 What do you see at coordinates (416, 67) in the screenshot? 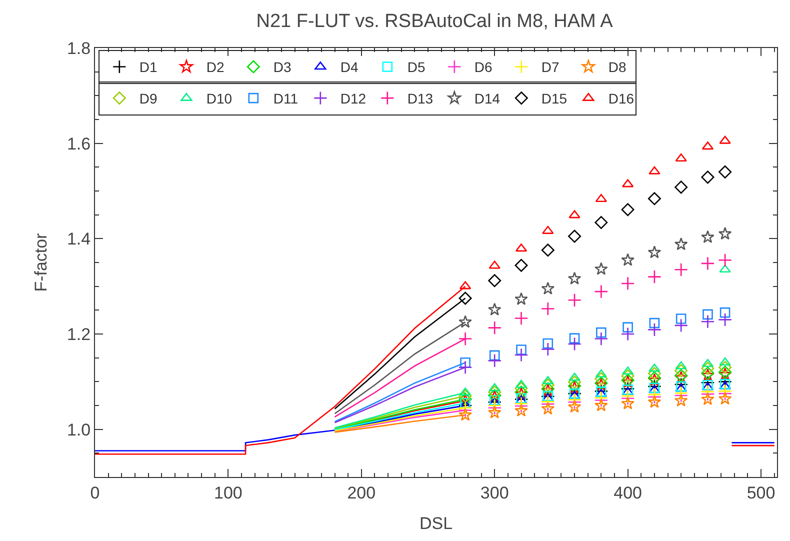
I see `legend-label: D5` at bounding box center [416, 67].